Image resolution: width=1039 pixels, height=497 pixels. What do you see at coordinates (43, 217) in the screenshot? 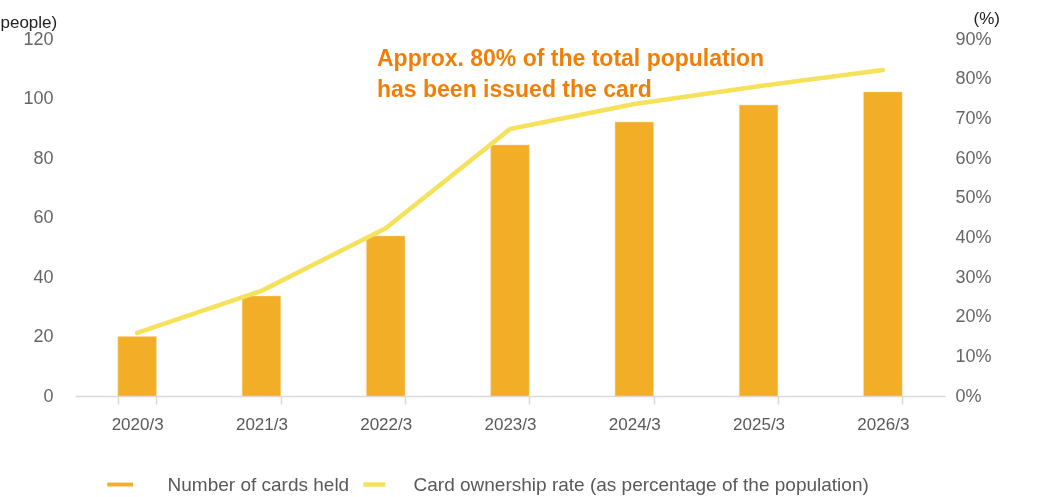
I see `y-tick-label: 60` at bounding box center [43, 217].